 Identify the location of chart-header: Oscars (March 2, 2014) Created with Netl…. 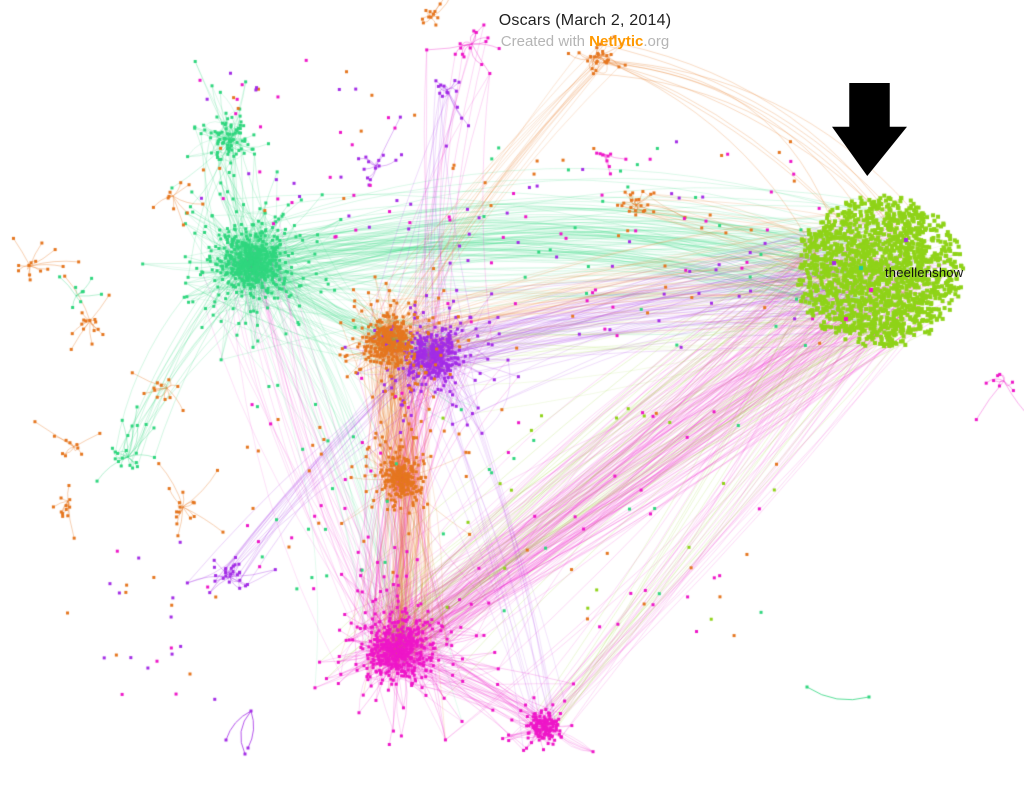
(585, 31).